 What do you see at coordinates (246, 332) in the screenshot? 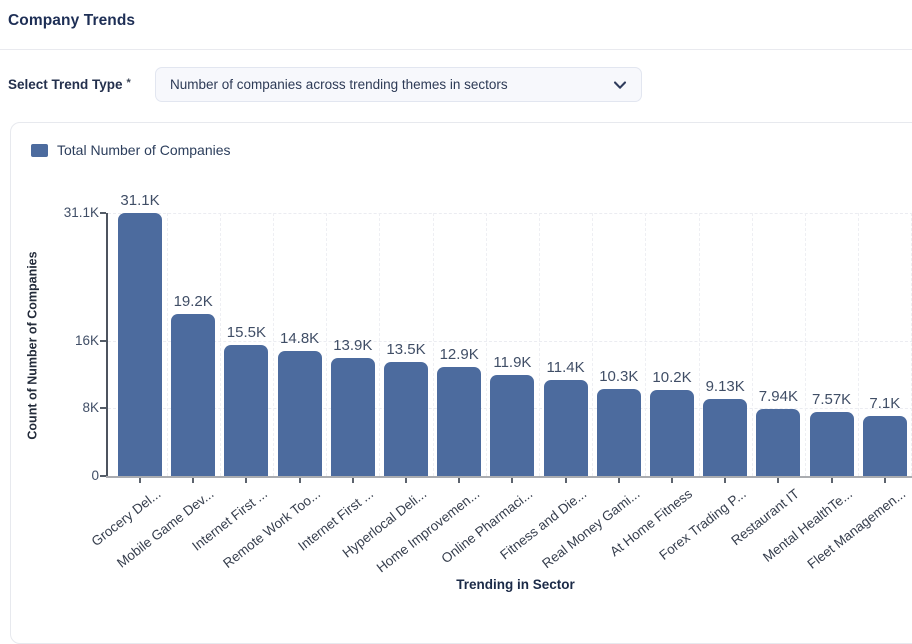
I see `bar-value-label: 15.5K` at bounding box center [246, 332].